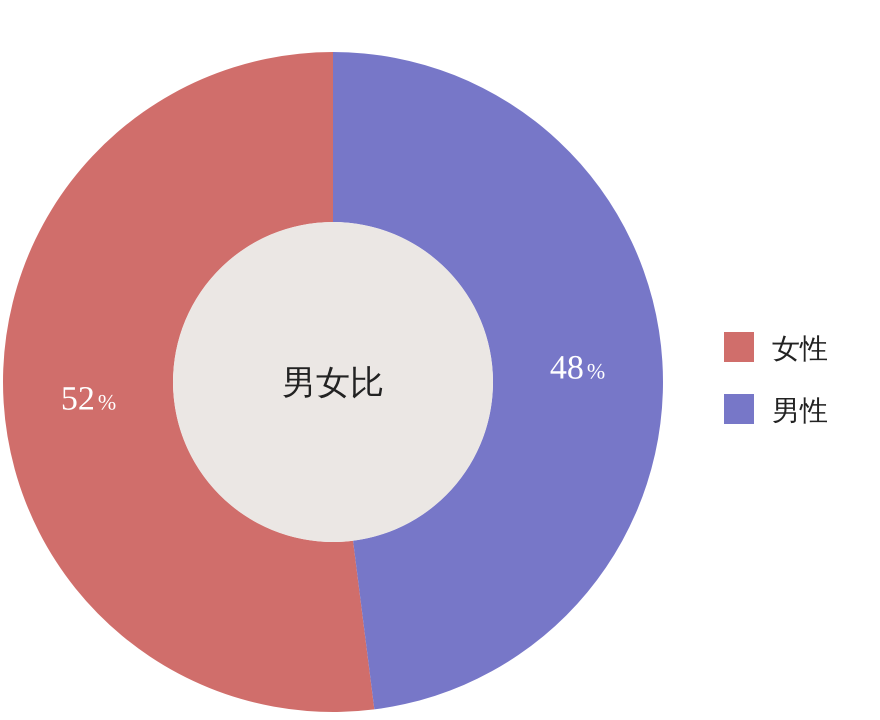 The image size is (880, 720). I want to click on legend-label: 男性, so click(800, 410).